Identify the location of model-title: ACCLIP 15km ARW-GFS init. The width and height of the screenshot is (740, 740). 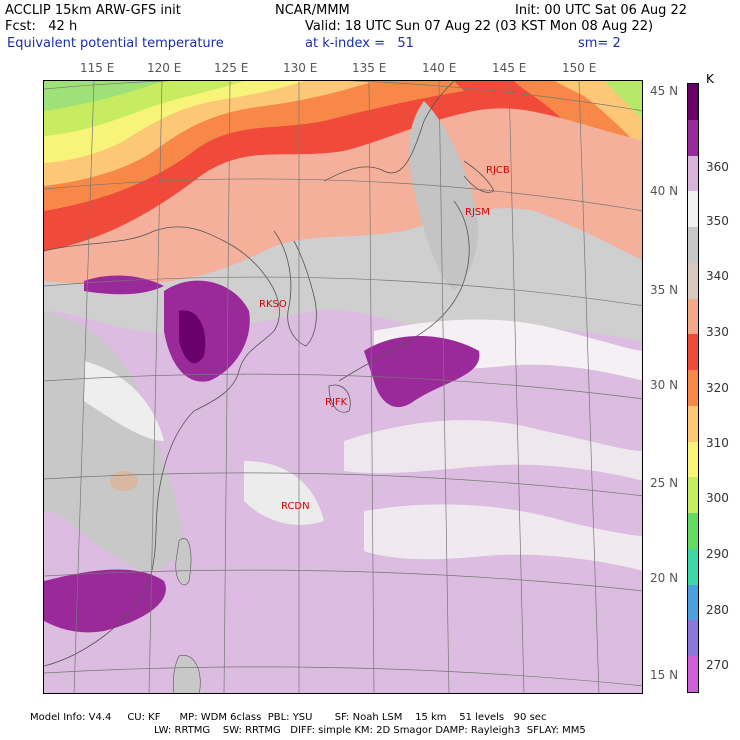
(93, 10).